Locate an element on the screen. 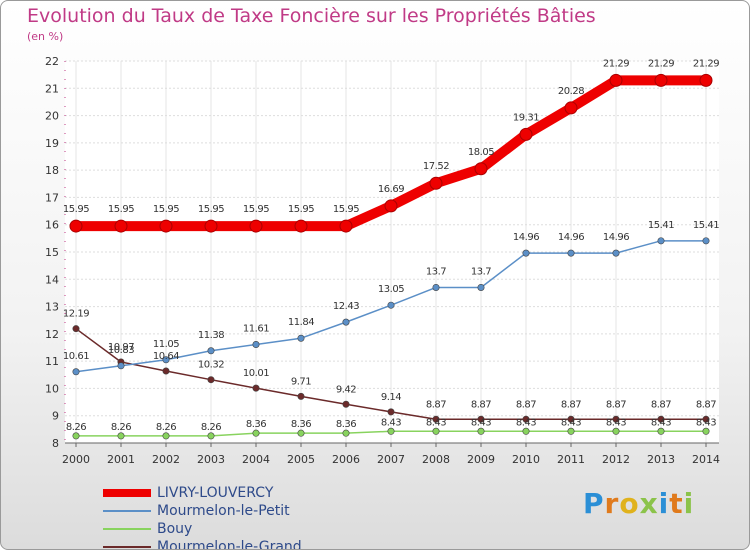 This screenshot has height=550, width=750. data-label: 10.97 is located at coordinates (121, 347).